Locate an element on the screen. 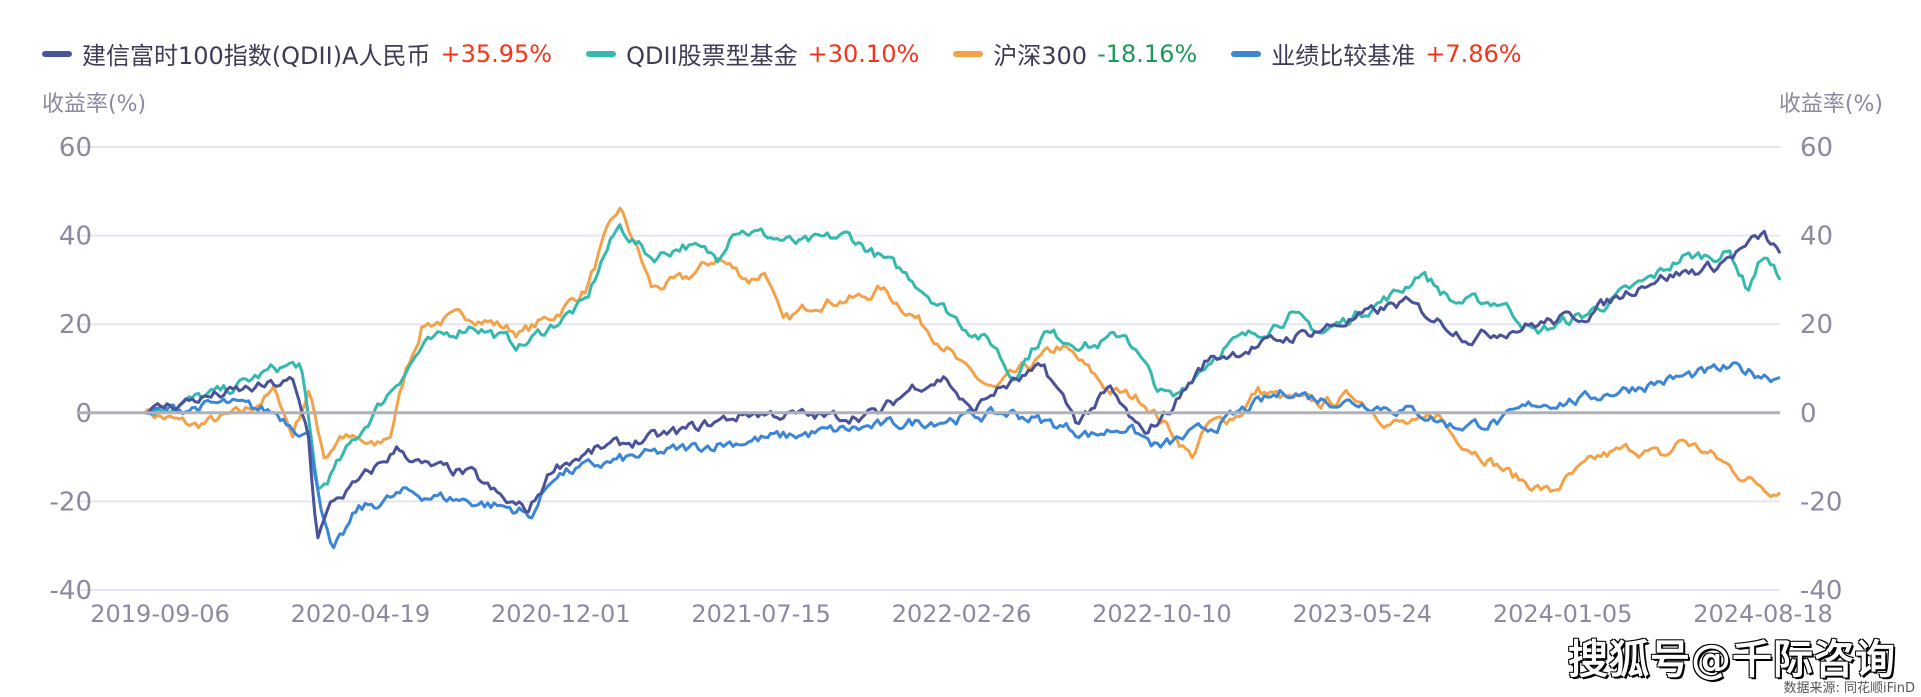 The height and width of the screenshot is (697, 1921). watermark: 搜狐号@千际咨询 is located at coordinates (1732, 660).